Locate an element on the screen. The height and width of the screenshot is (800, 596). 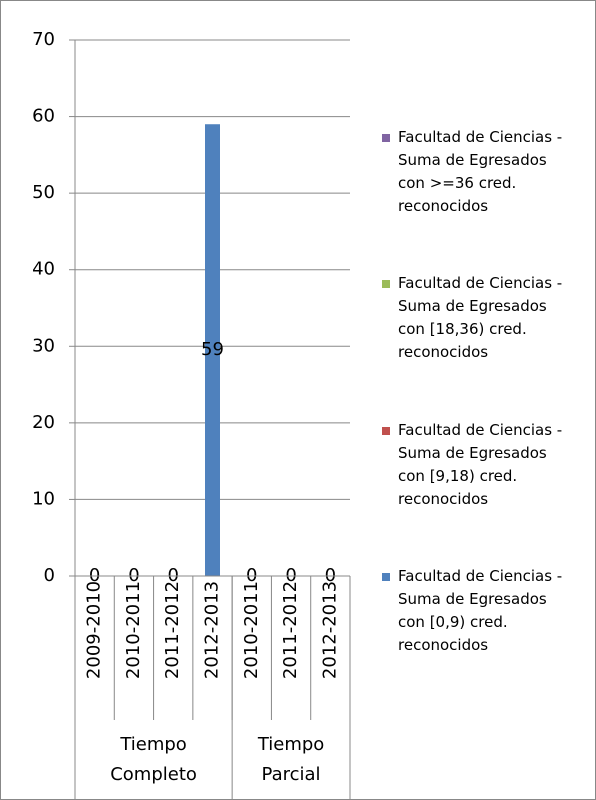
x-tick-label: 2009-2010 is located at coordinates (94, 630).